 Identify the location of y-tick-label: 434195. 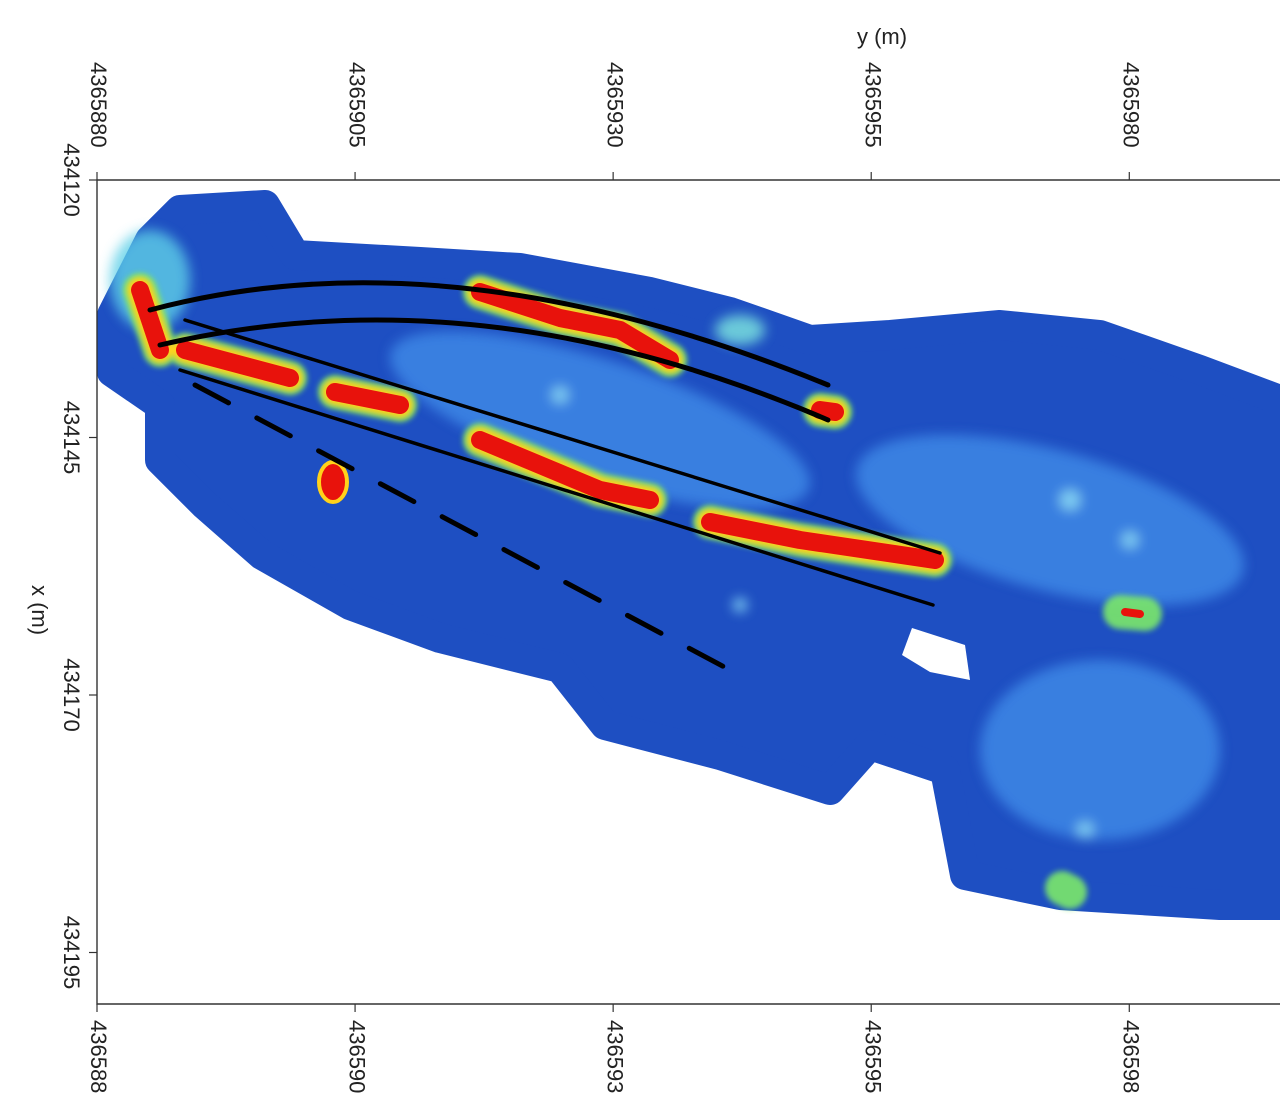
(71, 952).